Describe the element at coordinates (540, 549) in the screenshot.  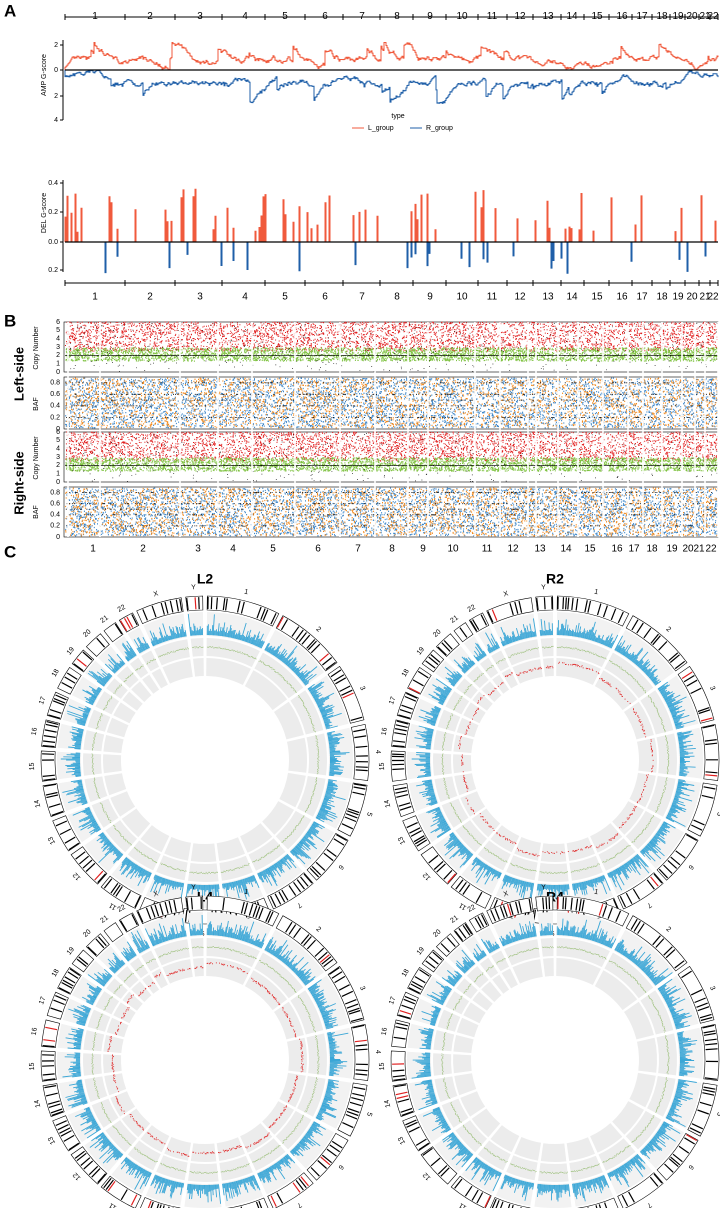
I see `chromosome-label: 13` at that location.